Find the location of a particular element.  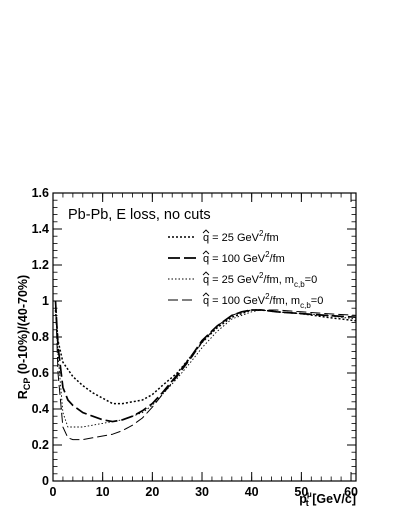

legend-4-pre: = 100 GeV is located at coordinates (237, 301).